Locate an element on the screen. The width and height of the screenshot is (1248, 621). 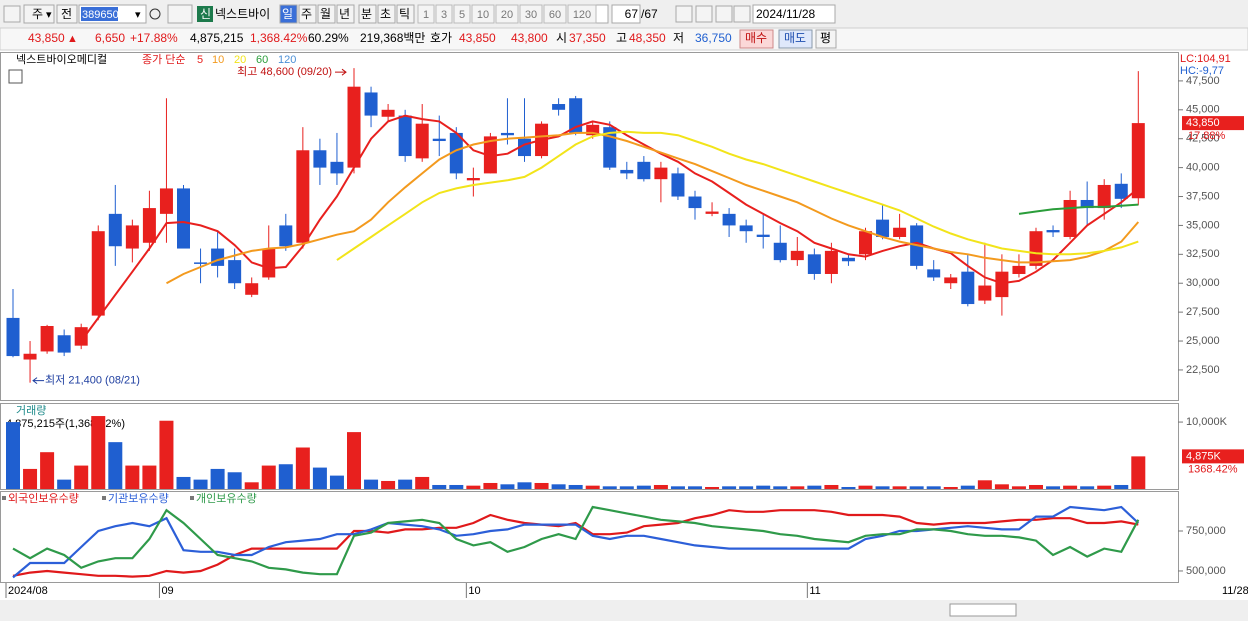
prev-box is located at coordinates (67, 14).